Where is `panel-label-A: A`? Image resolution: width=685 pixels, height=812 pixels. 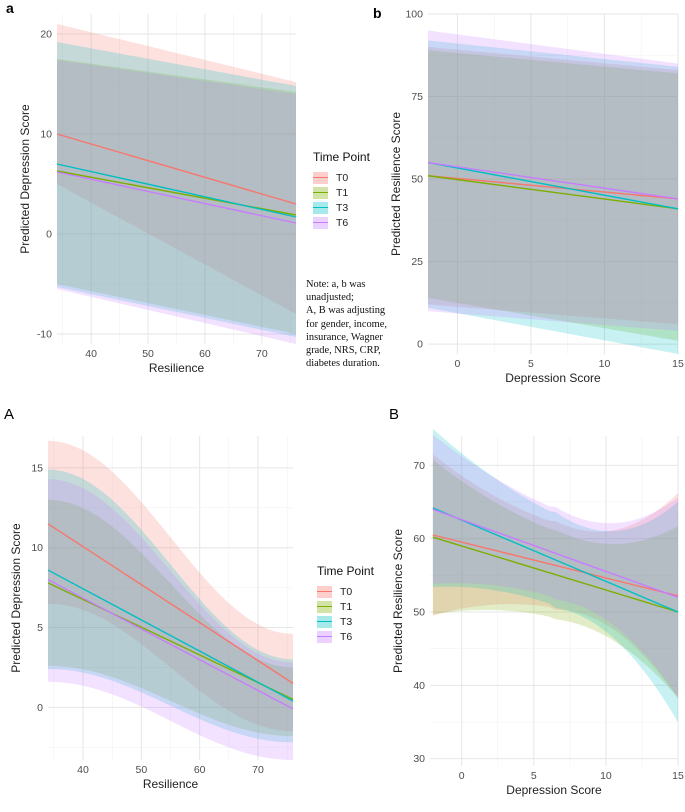 panel-label-A: A is located at coordinates (9, 414).